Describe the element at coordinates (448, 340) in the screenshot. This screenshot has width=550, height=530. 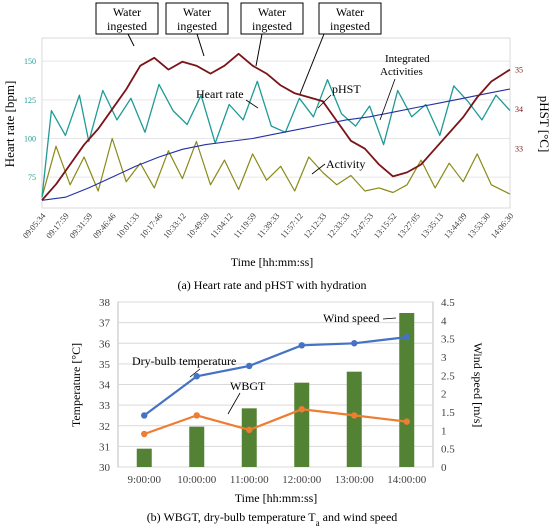
I see `panel-b-right-tick-label: 3.5` at that location.